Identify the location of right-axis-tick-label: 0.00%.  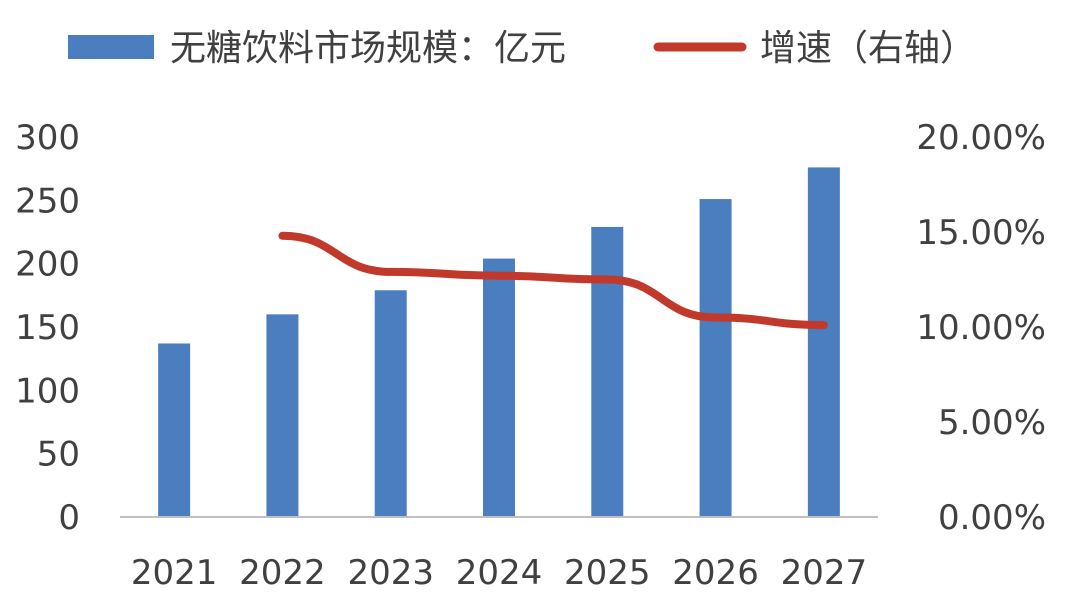
(992, 518).